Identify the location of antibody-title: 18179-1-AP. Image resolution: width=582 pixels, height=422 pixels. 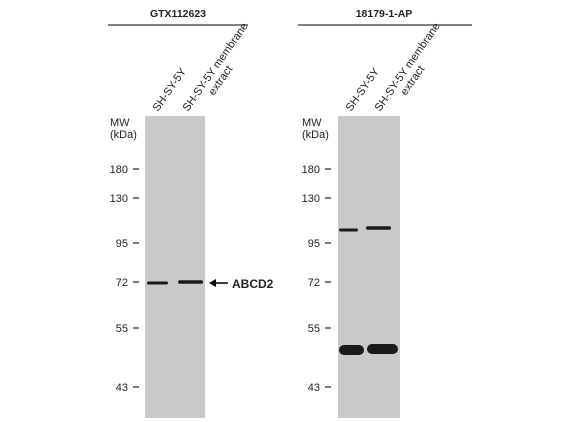
(384, 14).